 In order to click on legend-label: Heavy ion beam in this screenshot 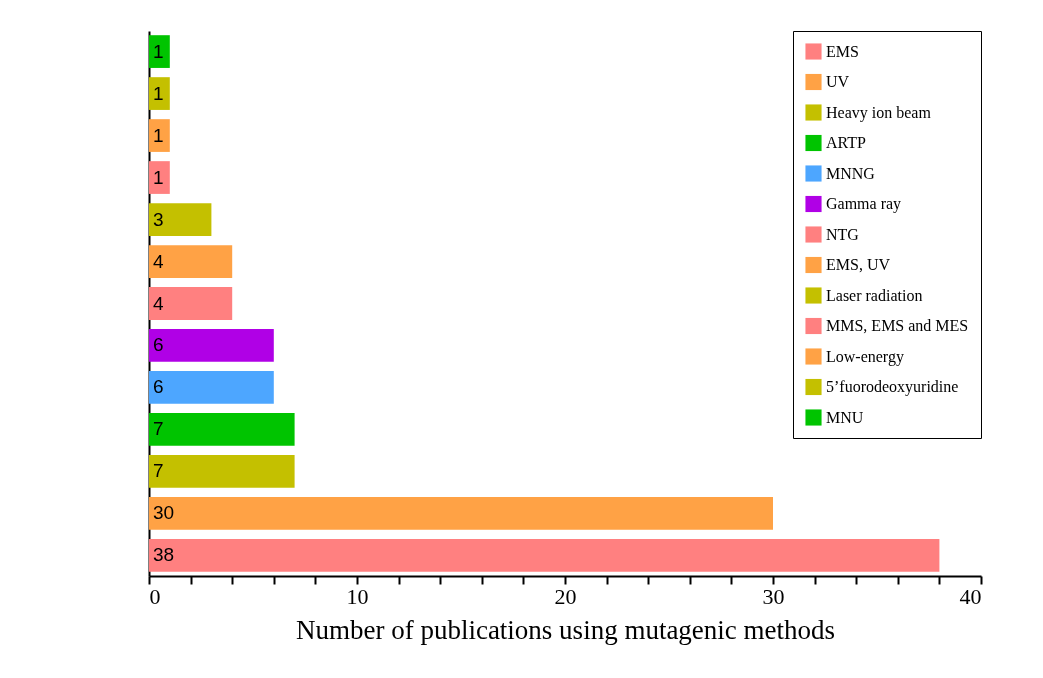, I will do `click(879, 112)`.